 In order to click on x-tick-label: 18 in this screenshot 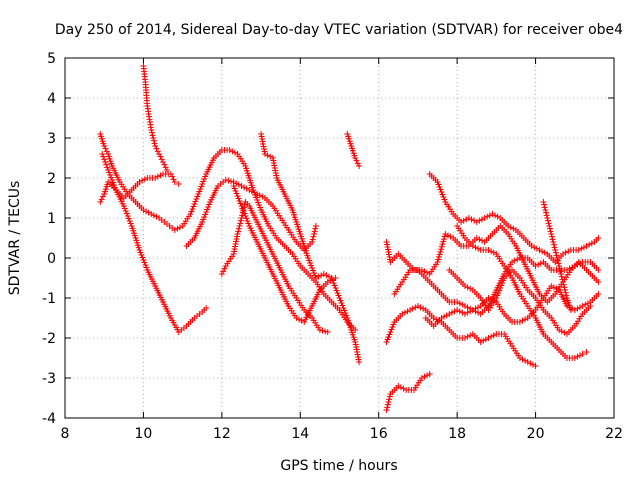, I will do `click(457, 434)`.